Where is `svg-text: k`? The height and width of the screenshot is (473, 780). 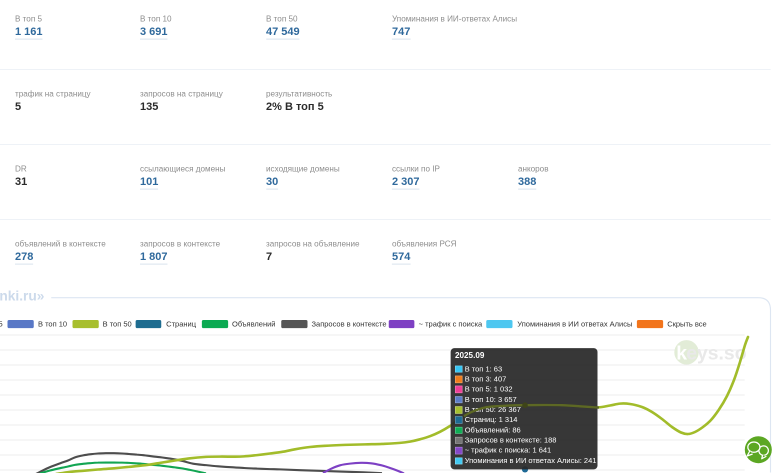
svg-text: k is located at coordinates (681, 353).